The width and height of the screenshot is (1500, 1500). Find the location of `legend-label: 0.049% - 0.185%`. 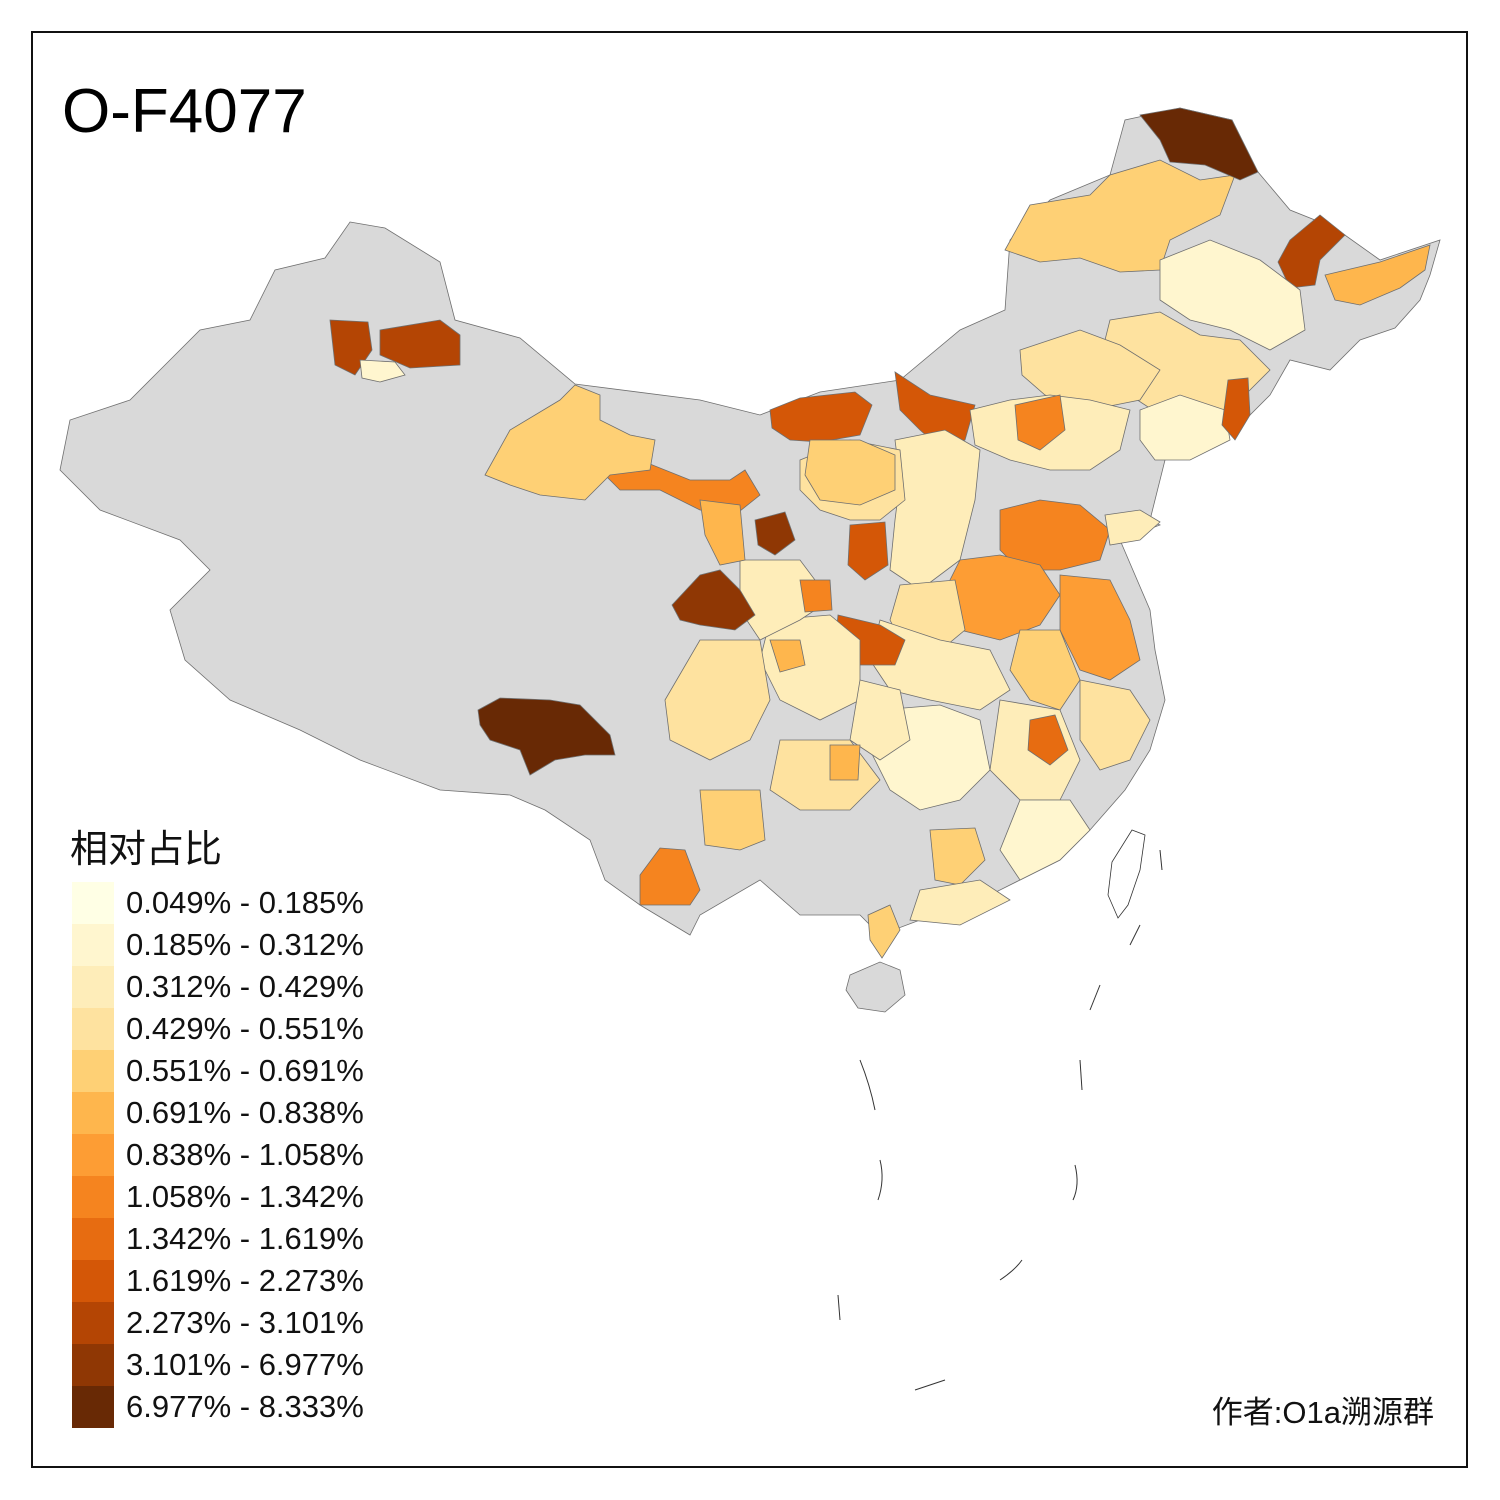

legend-label: 0.049% - 0.185% is located at coordinates (245, 902).